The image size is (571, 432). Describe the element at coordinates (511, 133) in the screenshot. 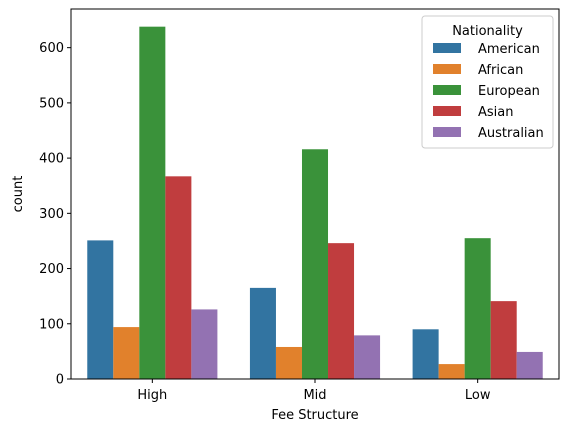

I see `legend-label-australian: Australian` at that location.